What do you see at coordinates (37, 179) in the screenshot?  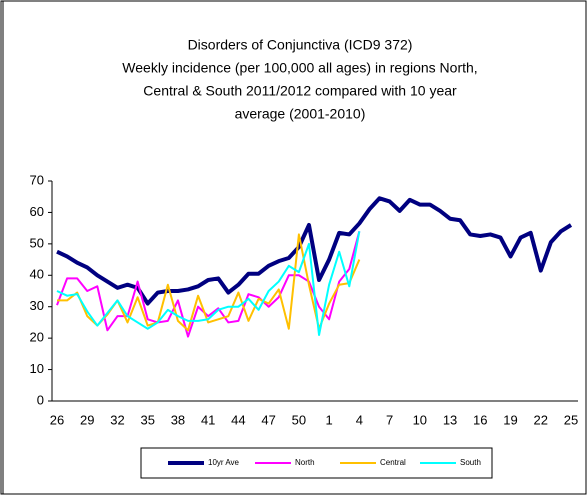 I see `y-tick-label: 70` at bounding box center [37, 179].